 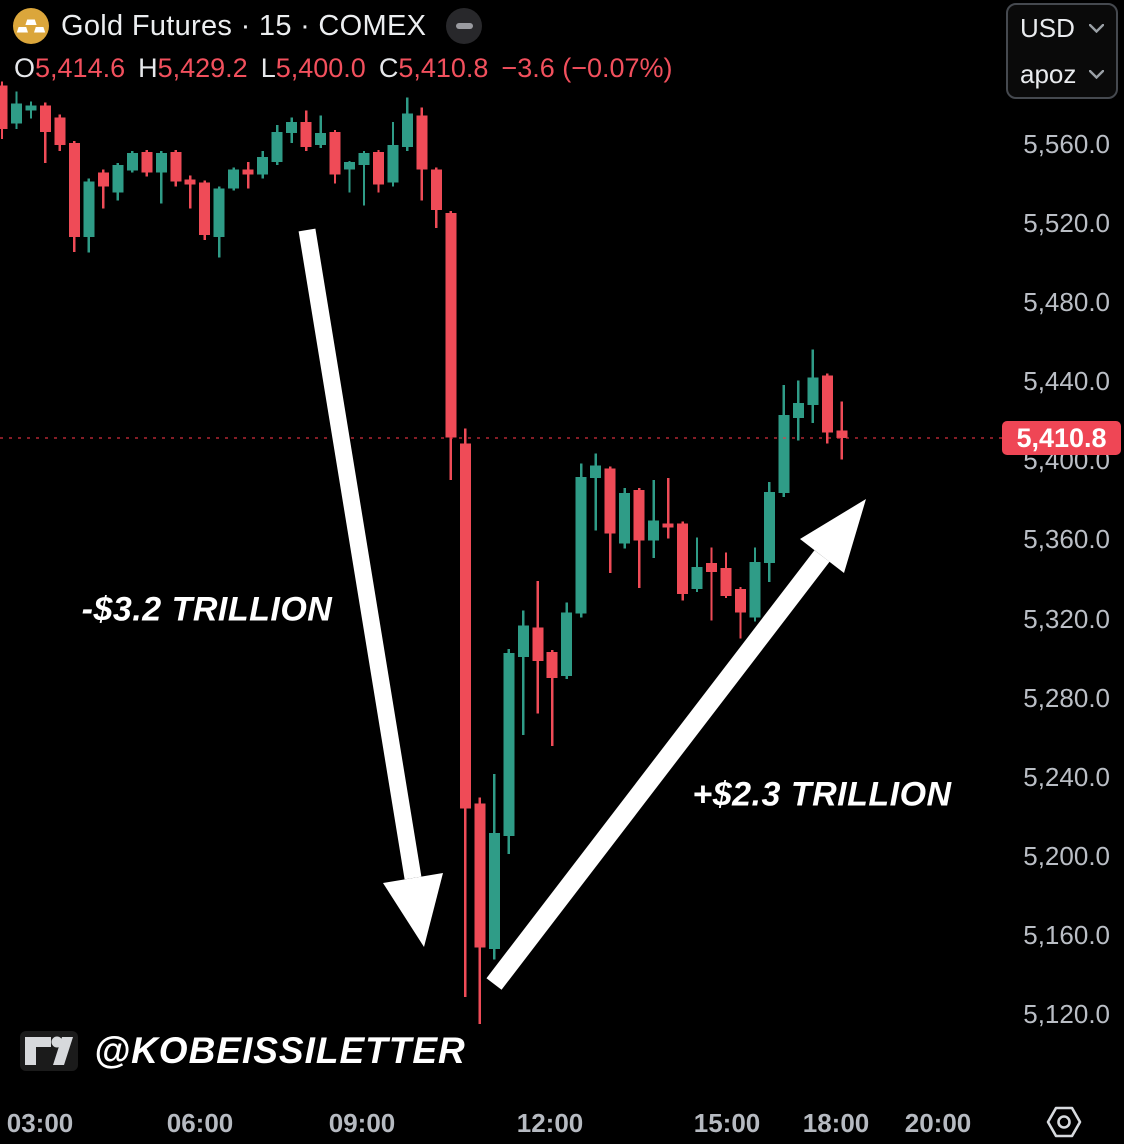 I want to click on time-tick-label: 09:00, so click(x=362, y=1123).